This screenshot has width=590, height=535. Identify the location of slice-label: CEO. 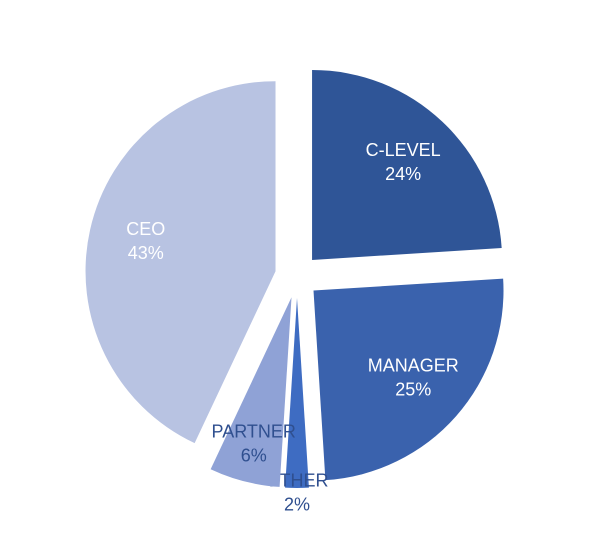
(145, 229).